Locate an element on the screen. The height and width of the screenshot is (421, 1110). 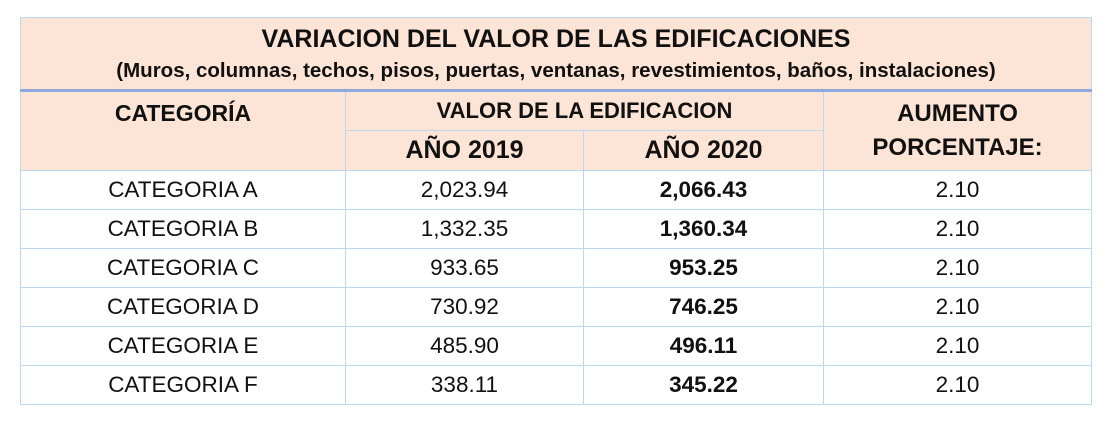
cell-year-2019: 730.92 is located at coordinates (464, 307).